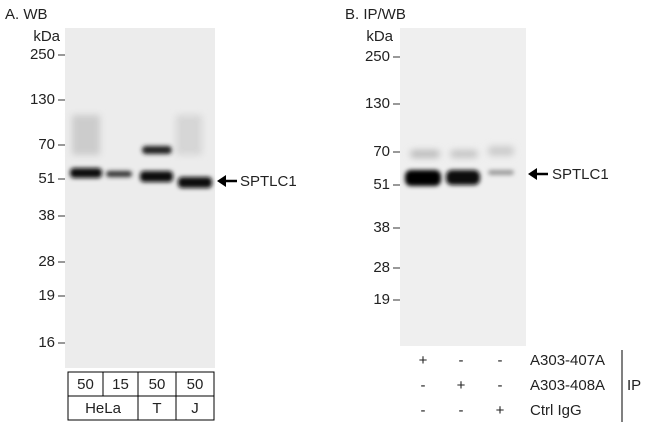 The width and height of the screenshot is (650, 431). What do you see at coordinates (375, 14) in the screenshot?
I see `panel-title: B. IP/WB` at bounding box center [375, 14].